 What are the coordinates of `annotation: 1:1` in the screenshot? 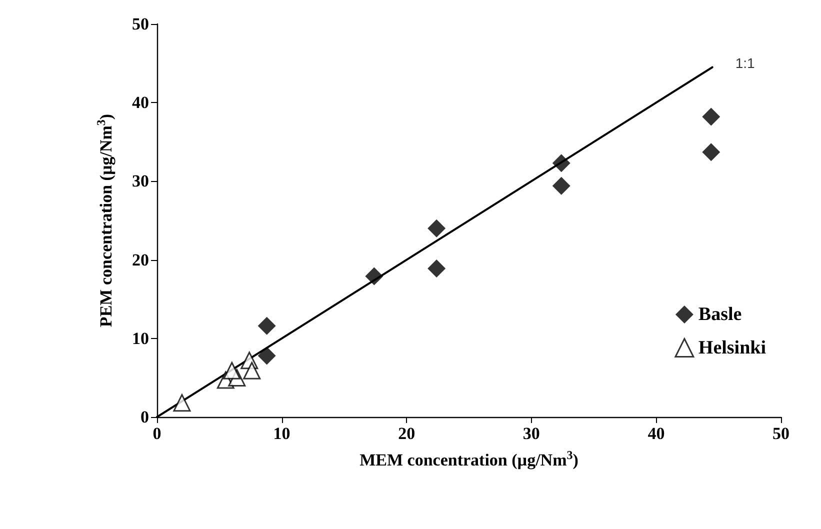 It's located at (745, 63).